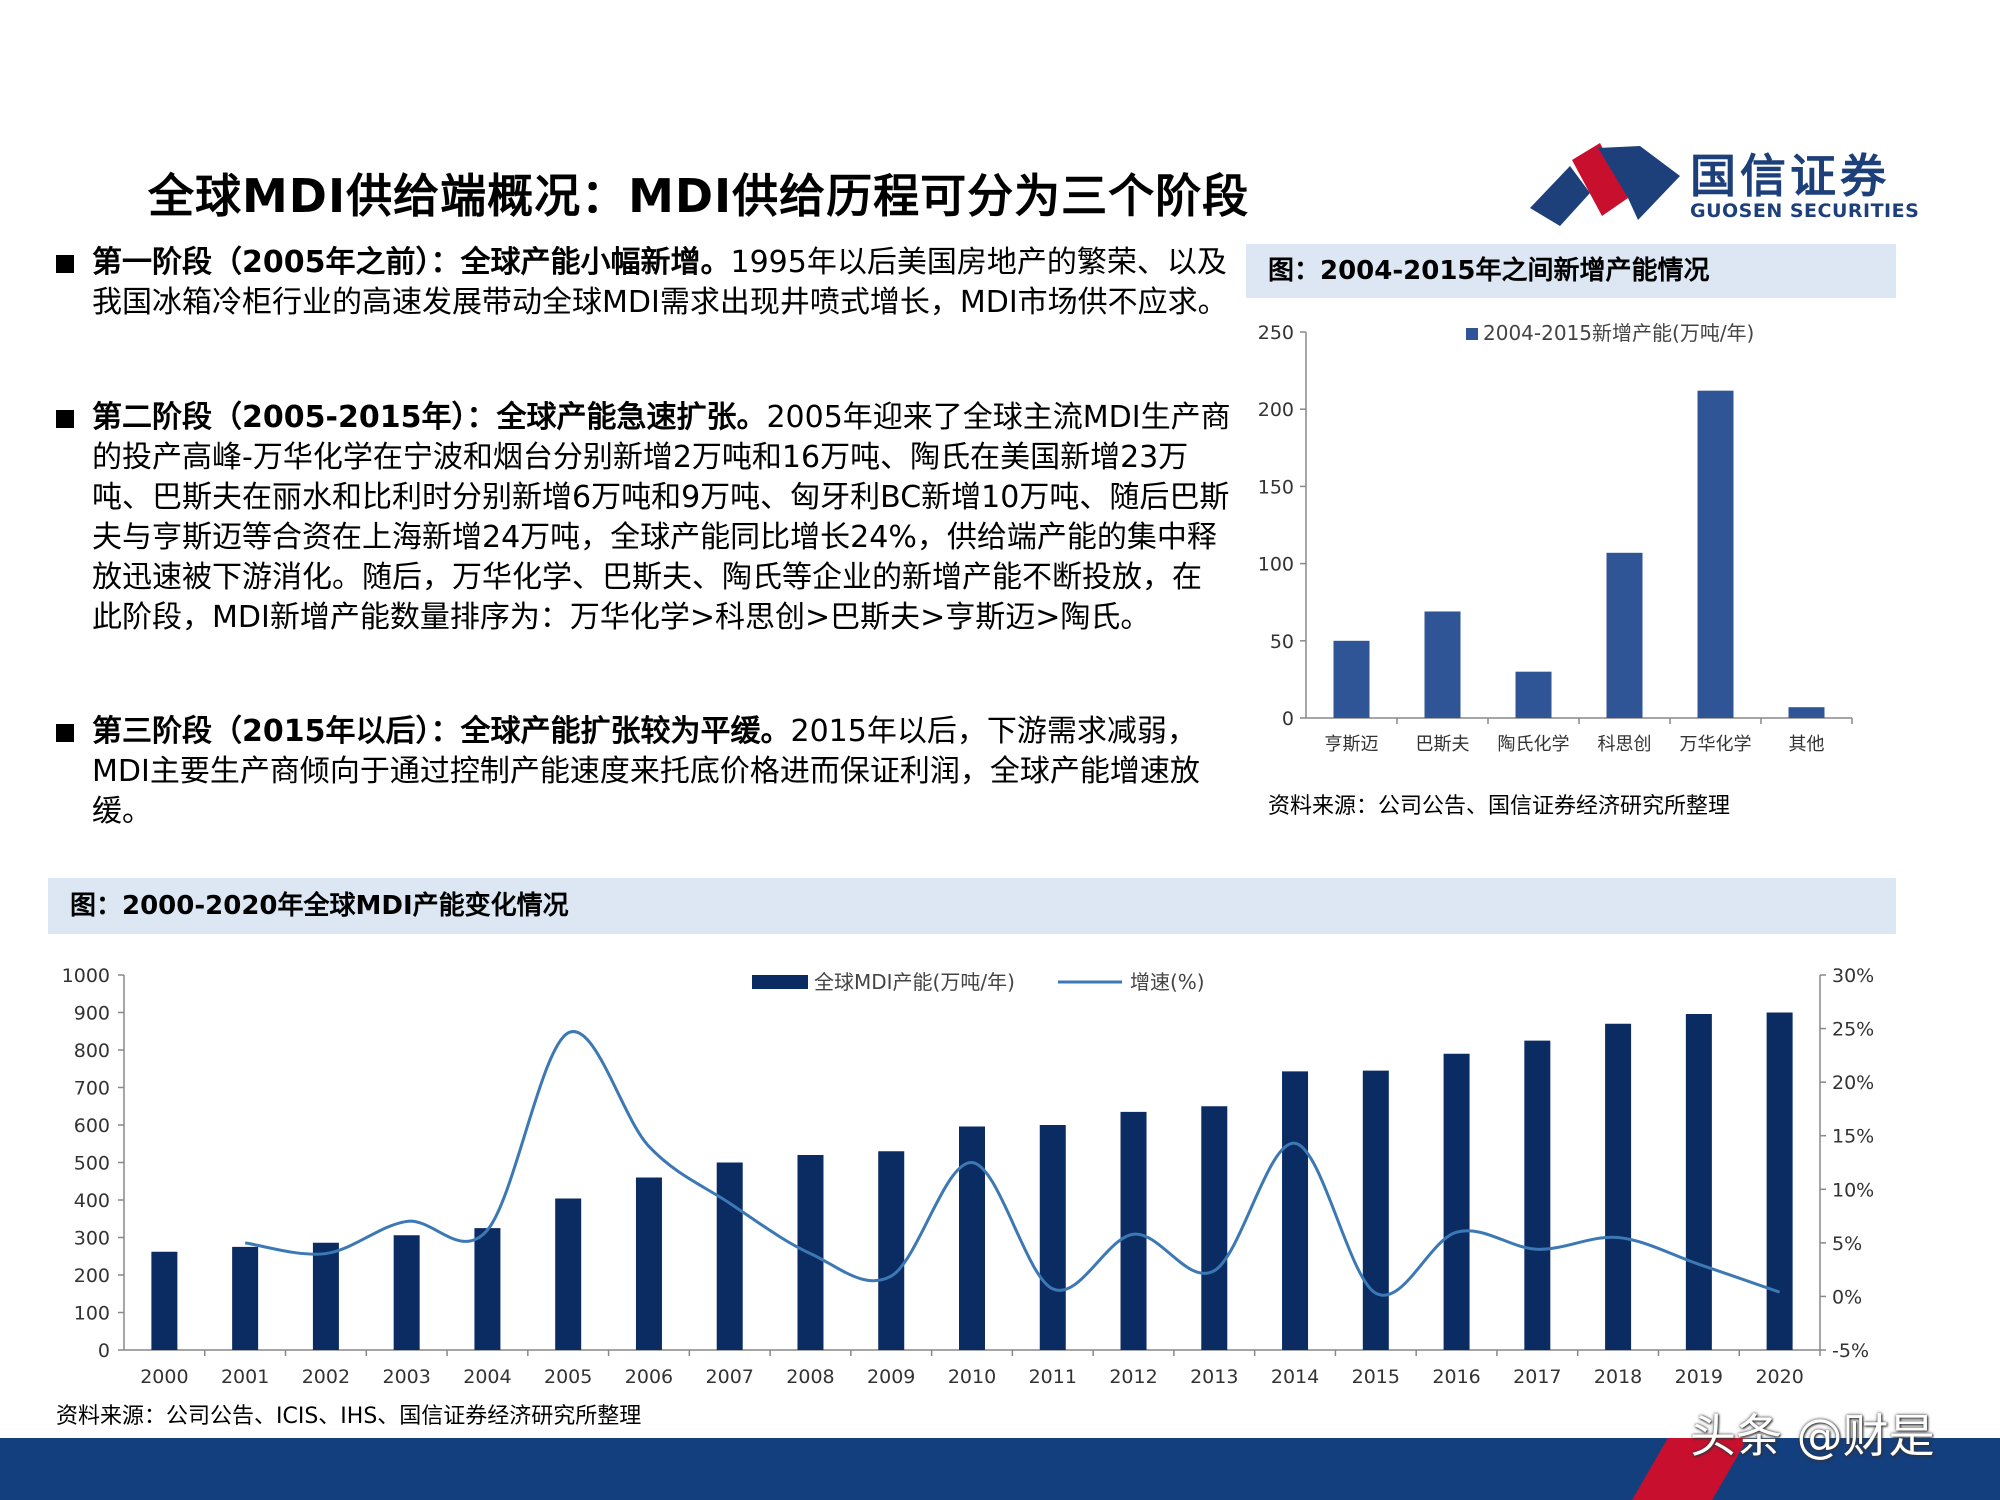 The image size is (2000, 1500). What do you see at coordinates (92, 1276) in the screenshot?
I see `chart2-y-tick-label: 200` at bounding box center [92, 1276].